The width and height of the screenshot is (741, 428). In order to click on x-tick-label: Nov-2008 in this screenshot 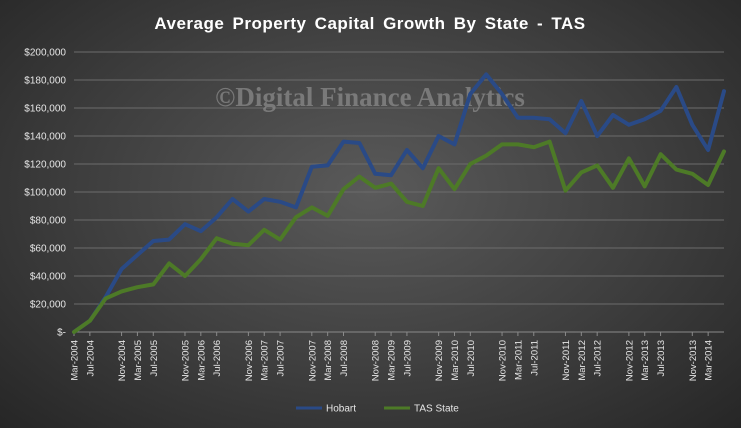, I will do `click(376, 360)`.